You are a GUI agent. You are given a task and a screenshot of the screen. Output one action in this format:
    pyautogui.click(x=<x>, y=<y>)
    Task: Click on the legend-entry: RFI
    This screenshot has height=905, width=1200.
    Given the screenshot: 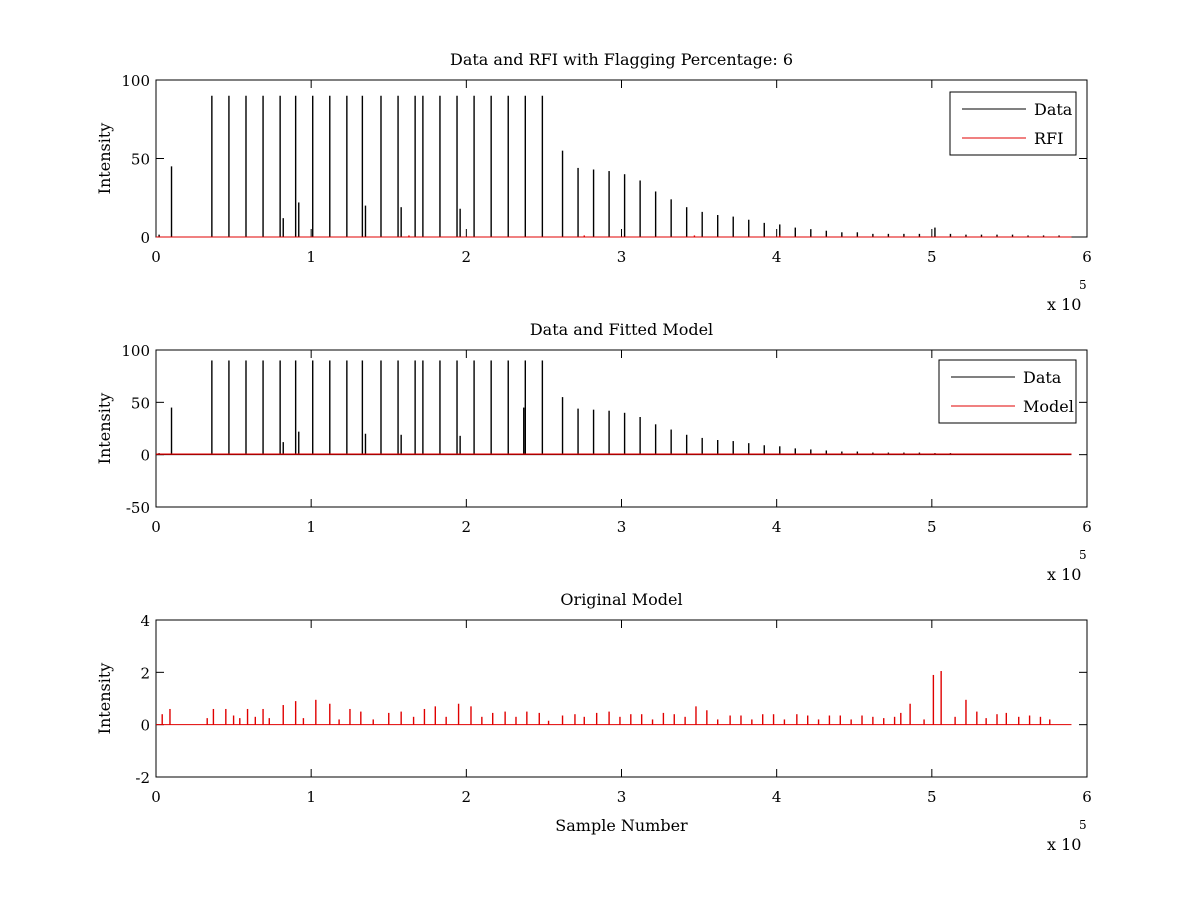 What is the action you would take?
    pyautogui.click(x=1048, y=138)
    